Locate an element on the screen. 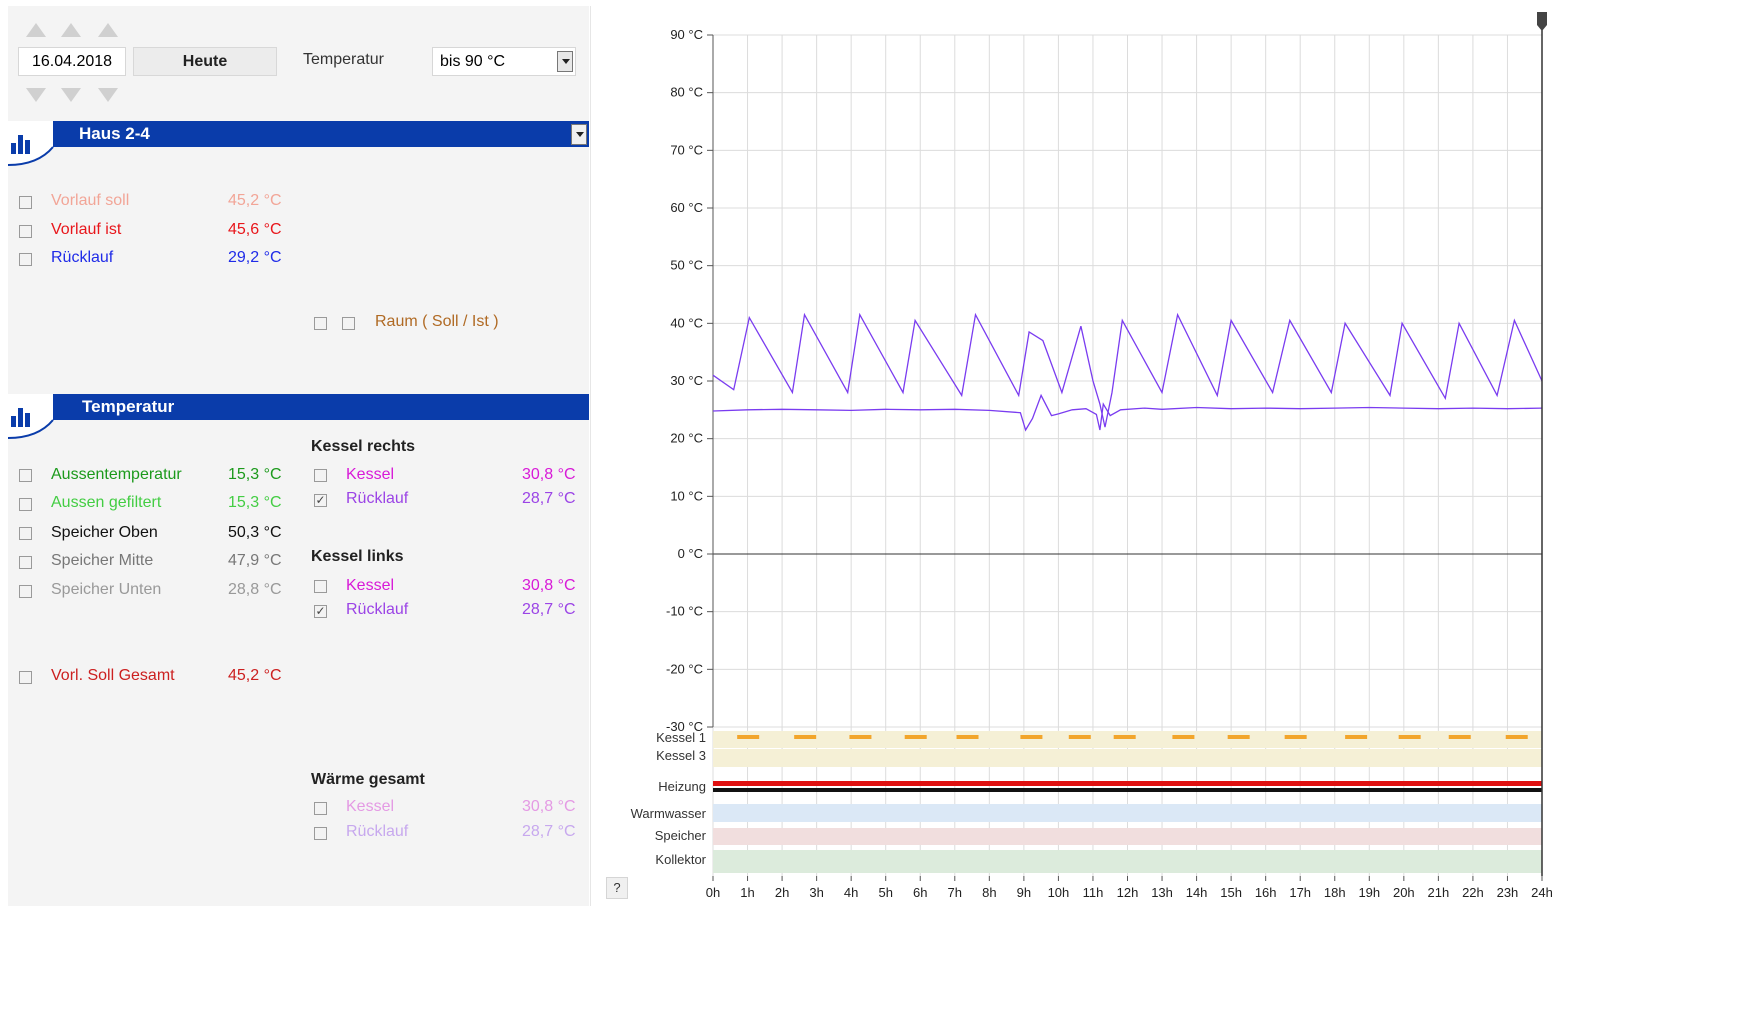 The height and width of the screenshot is (1009, 1746). haus-panel-title: Haus 2-4 is located at coordinates (114, 133).